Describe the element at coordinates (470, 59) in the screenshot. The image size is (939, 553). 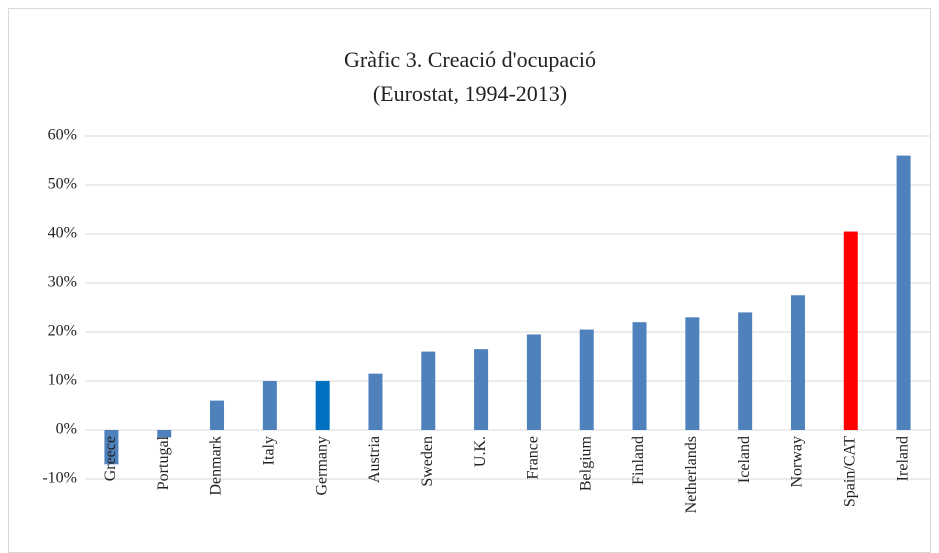
I see `chart-title: Gràfic 3. Creació d'ocupació` at that location.